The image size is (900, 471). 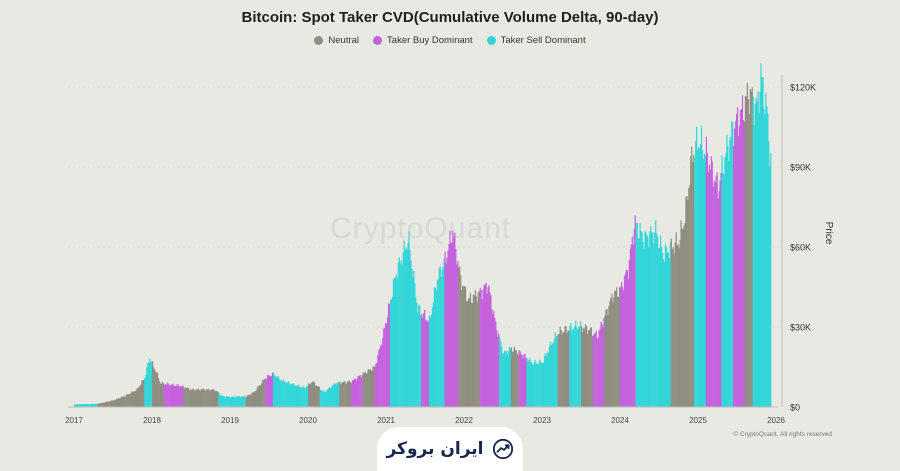 I want to click on legend-item-taker-buy: Taker Buy Dominant, so click(x=423, y=40).